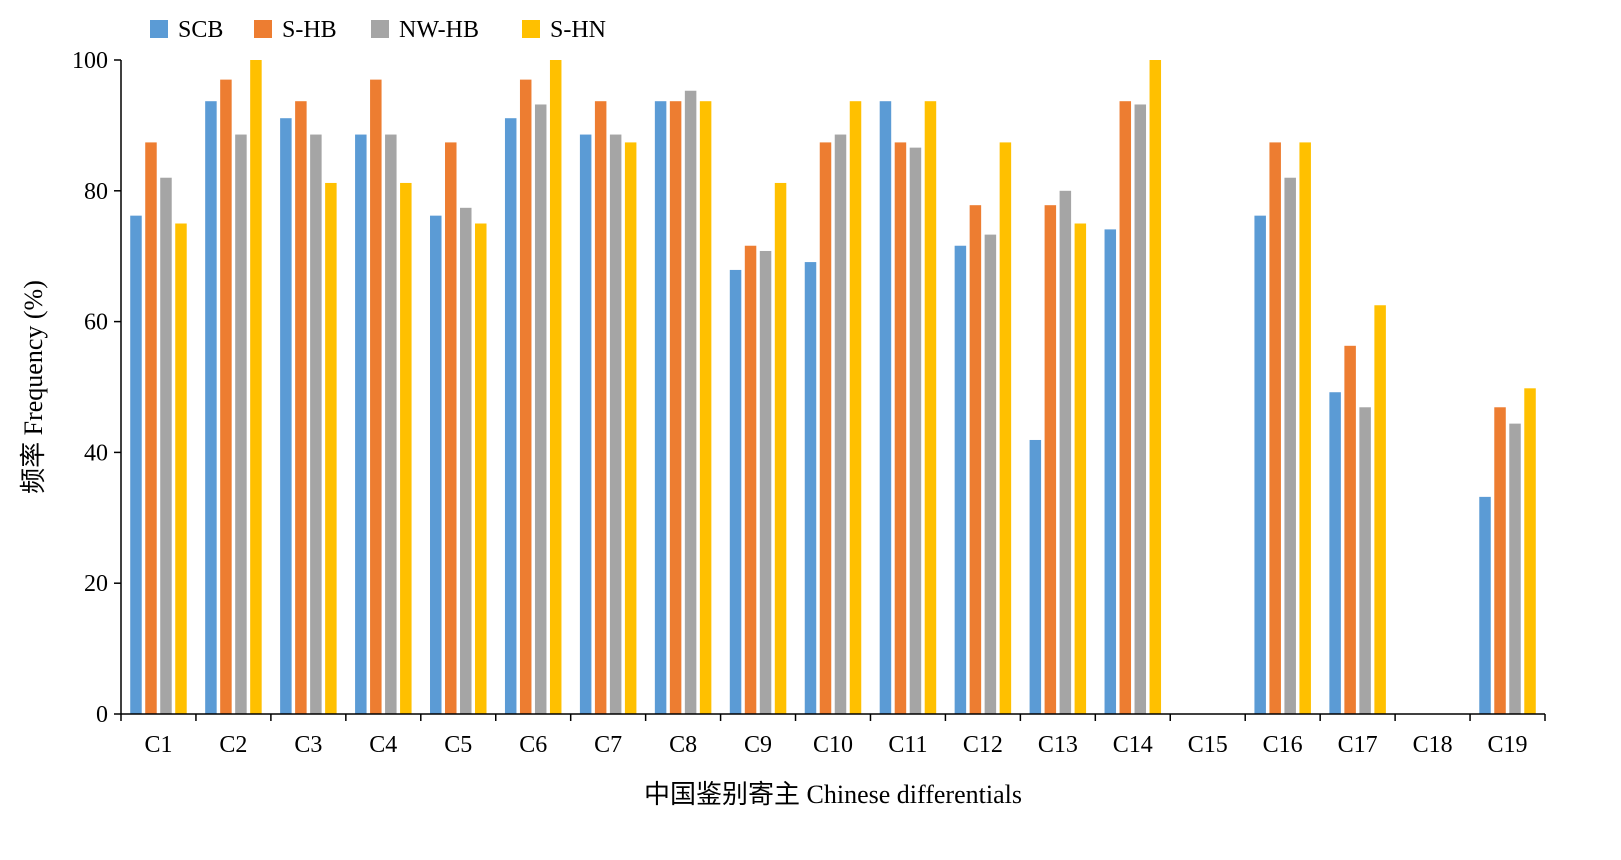 This screenshot has height=860, width=1621. I want to click on x-tick-label: C4, so click(383, 745).